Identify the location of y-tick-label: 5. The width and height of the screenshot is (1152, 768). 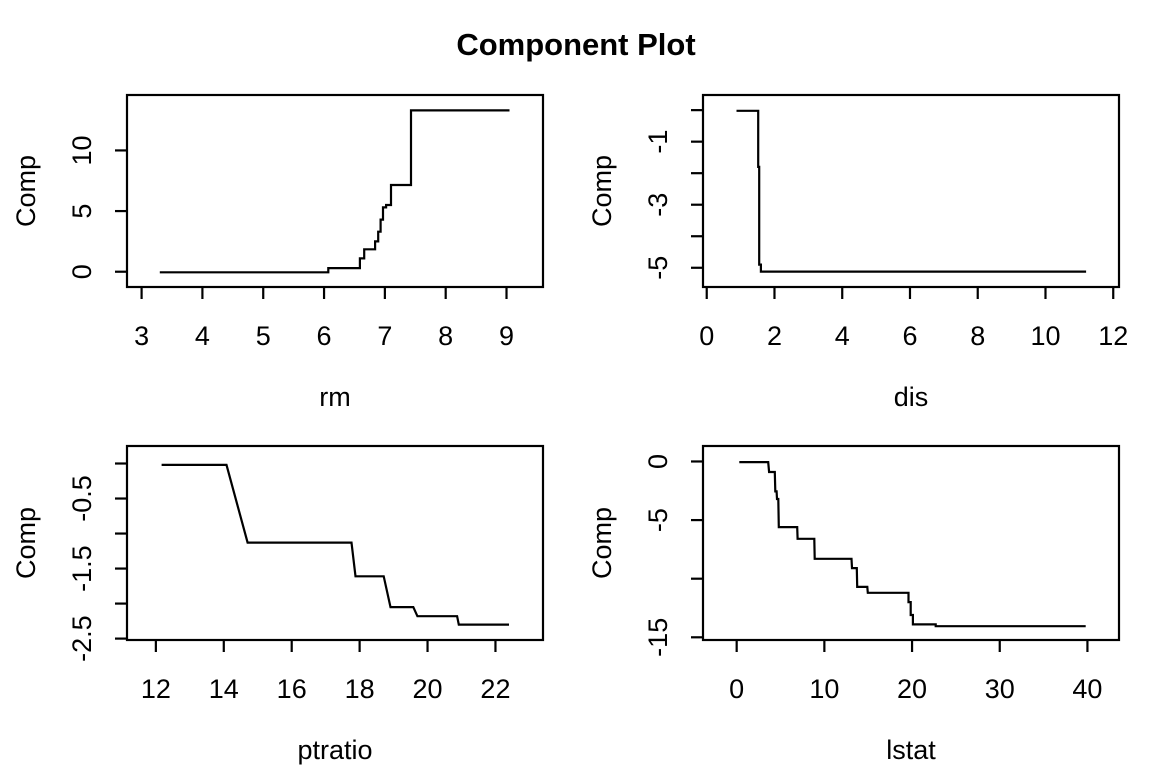
(82, 211).